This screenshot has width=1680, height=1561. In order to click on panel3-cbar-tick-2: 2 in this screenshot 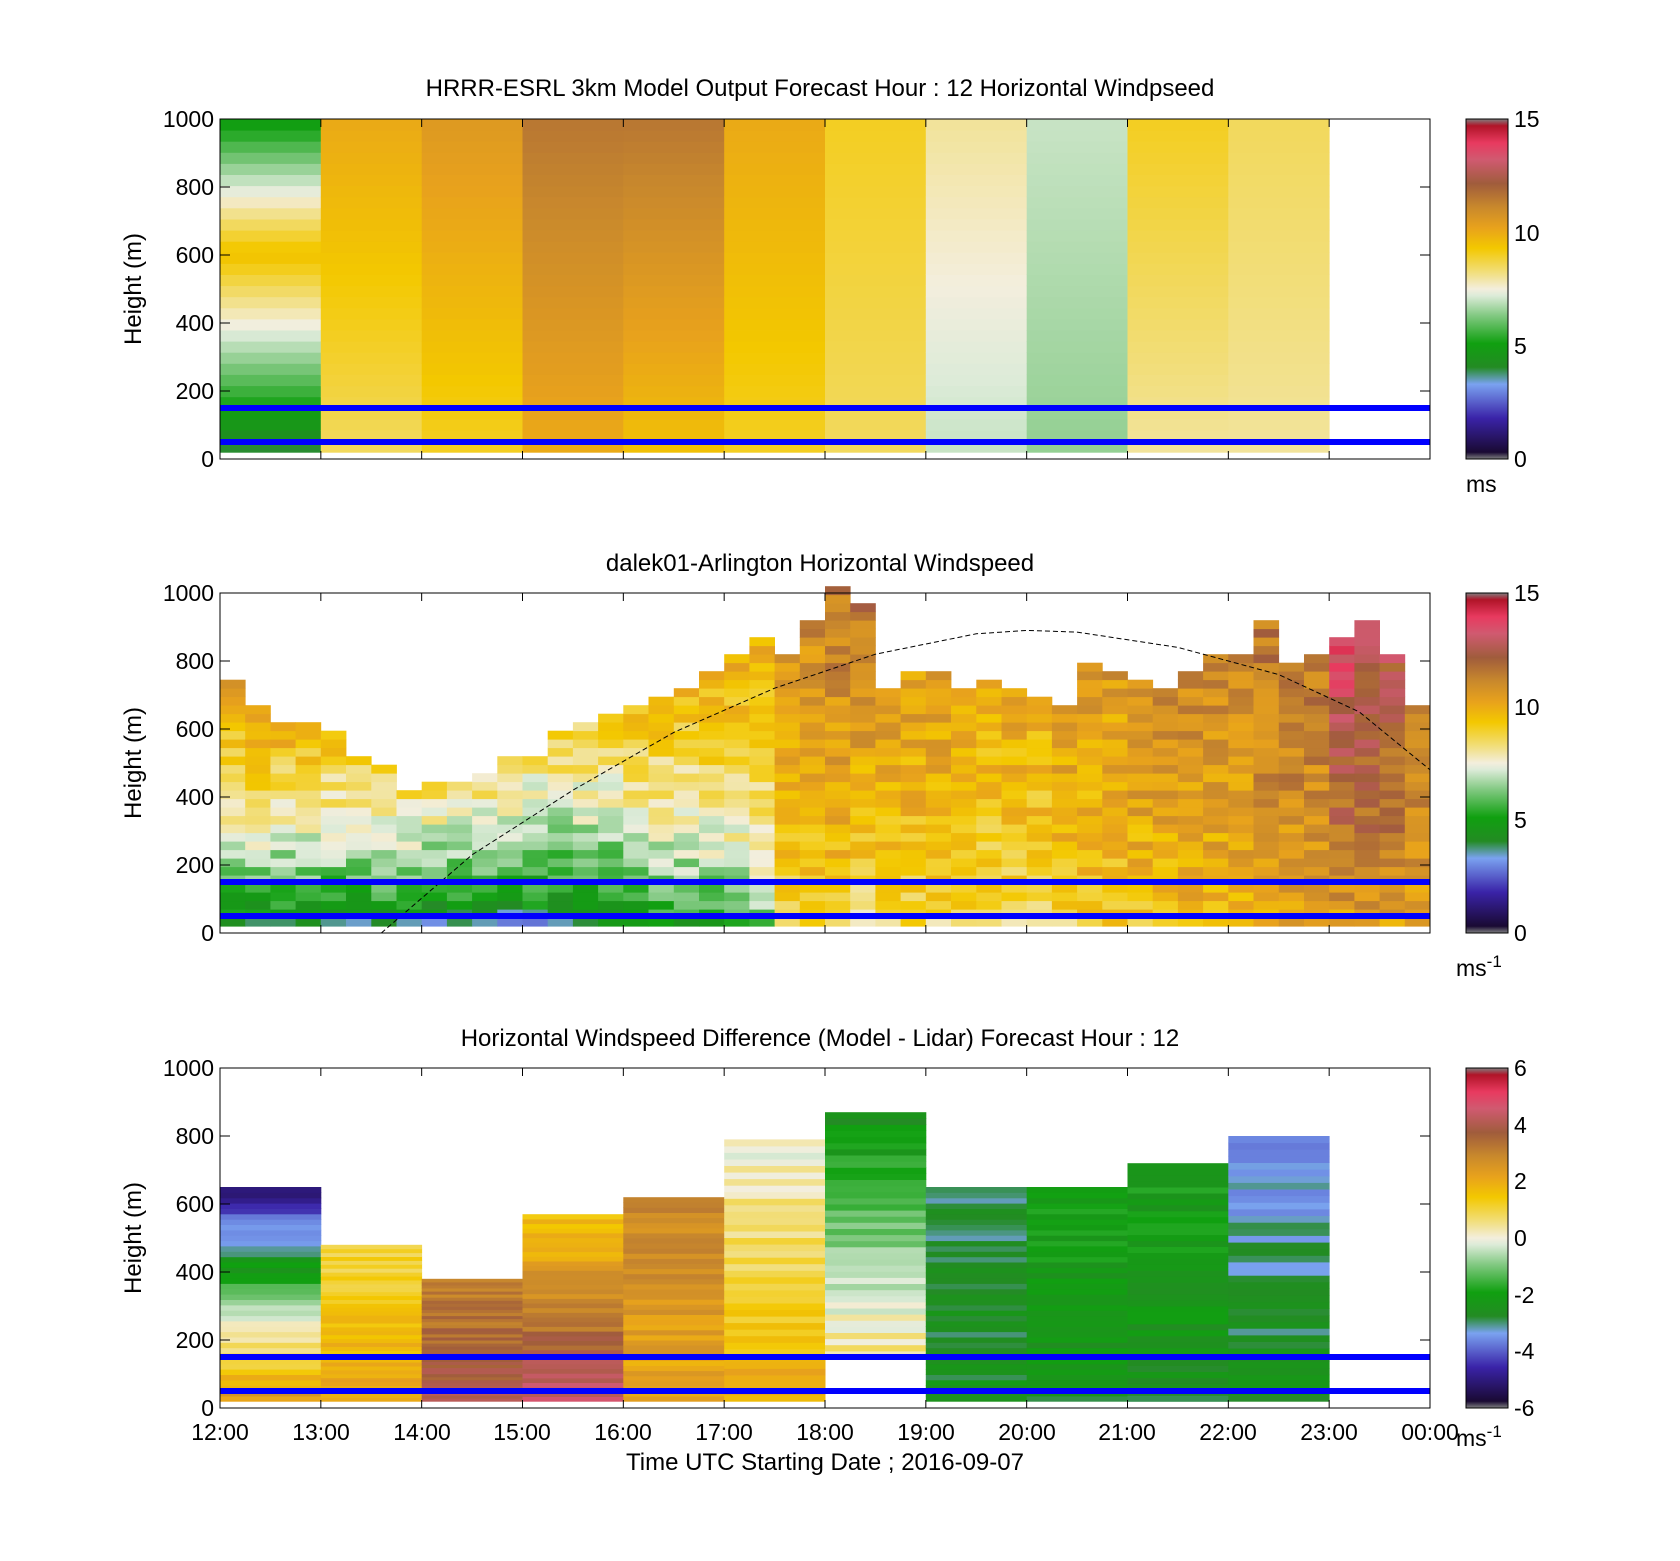, I will do `click(1520, 1181)`.